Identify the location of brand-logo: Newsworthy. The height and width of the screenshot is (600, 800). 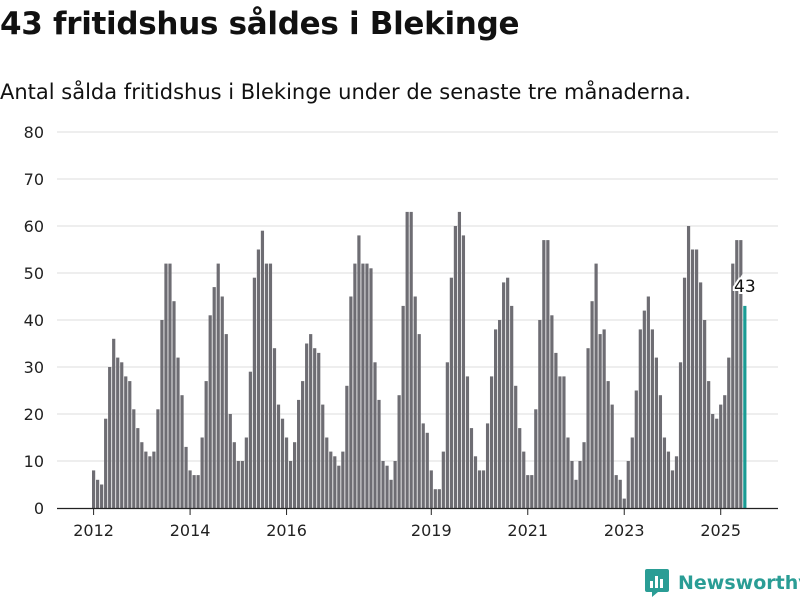
(722, 583).